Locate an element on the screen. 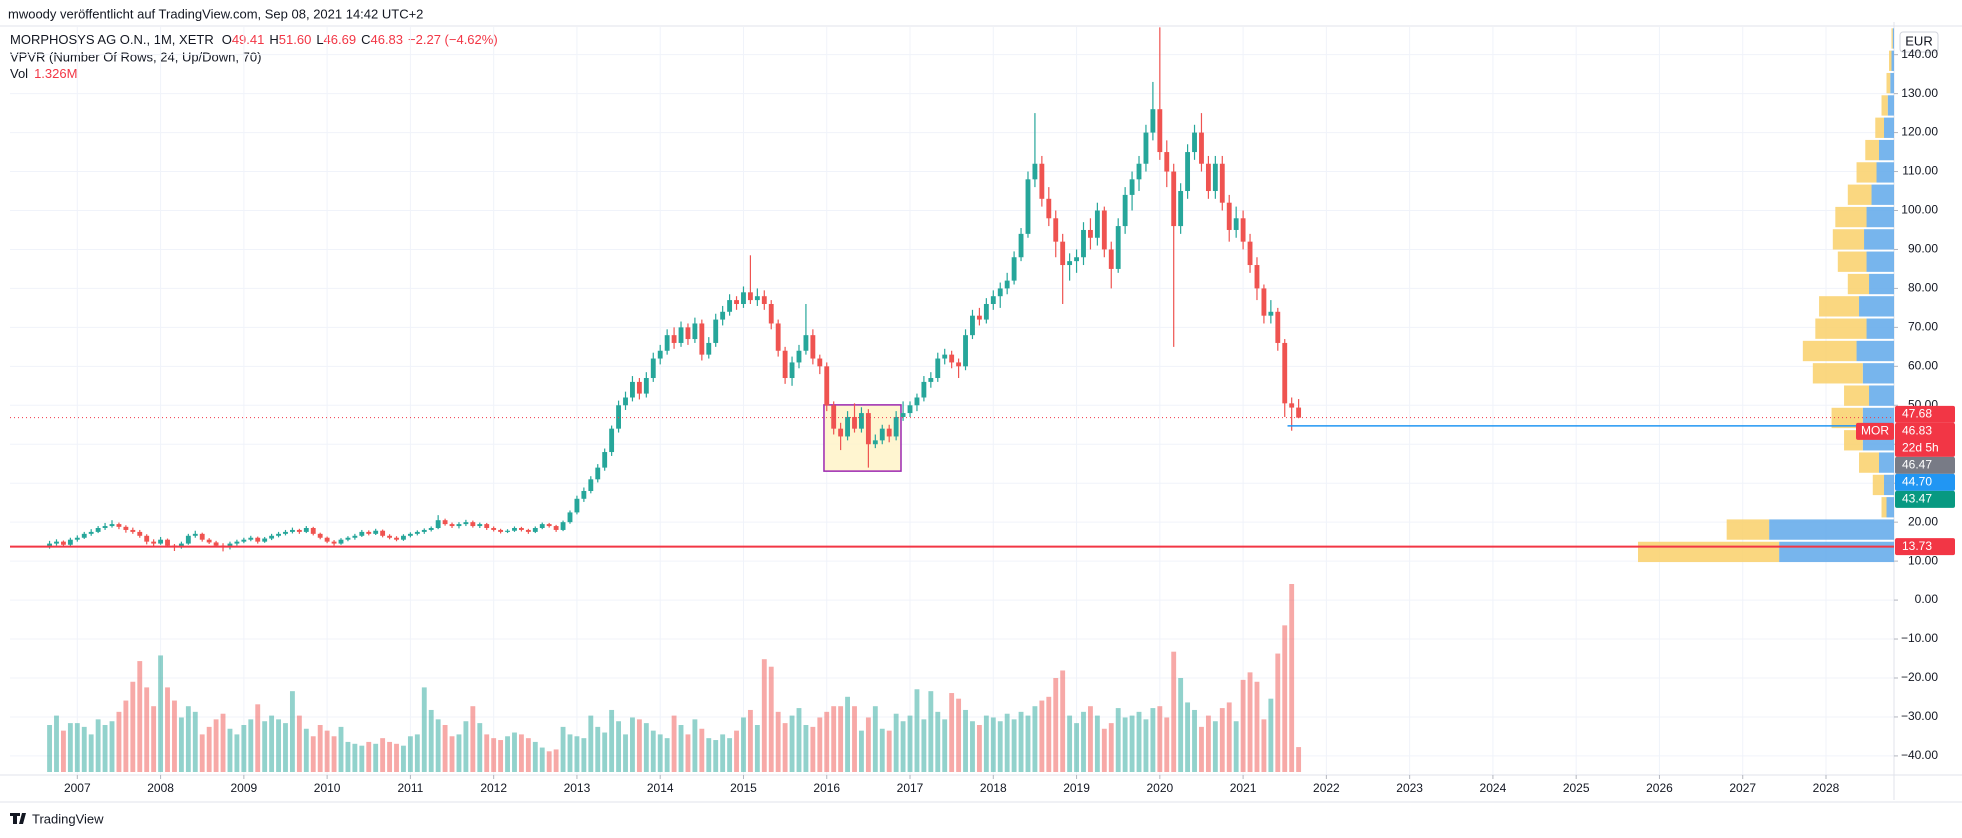 The image size is (1962, 838). price-label: 46.47 is located at coordinates (1917, 464).